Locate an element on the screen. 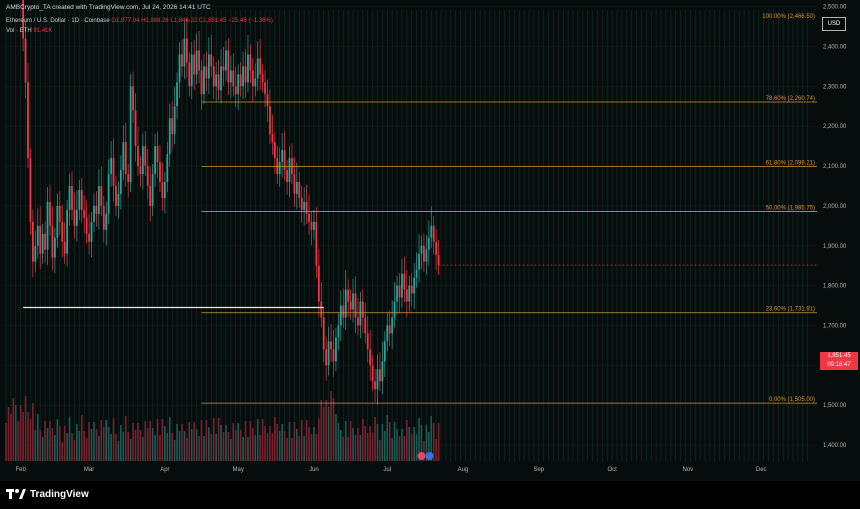 The width and height of the screenshot is (860, 509). volume-label: Vol · ETH is located at coordinates (19, 31).